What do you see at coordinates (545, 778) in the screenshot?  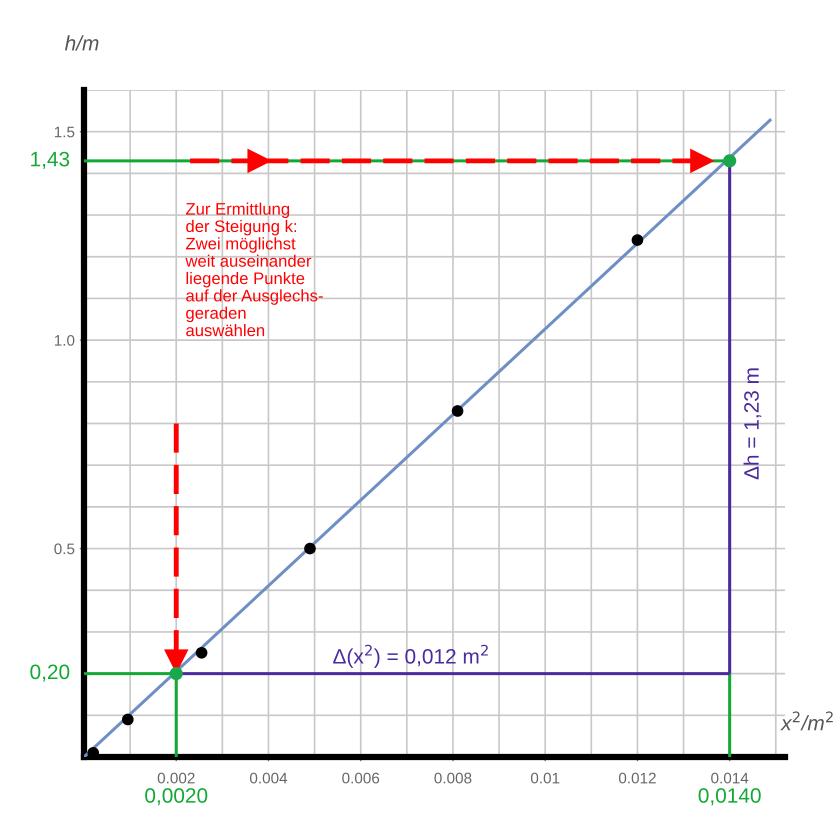 I see `x-tick-label: 0.01` at bounding box center [545, 778].